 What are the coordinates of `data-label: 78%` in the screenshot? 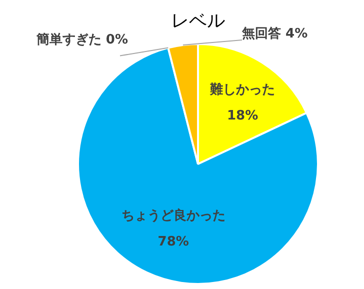 It's located at (173, 242).